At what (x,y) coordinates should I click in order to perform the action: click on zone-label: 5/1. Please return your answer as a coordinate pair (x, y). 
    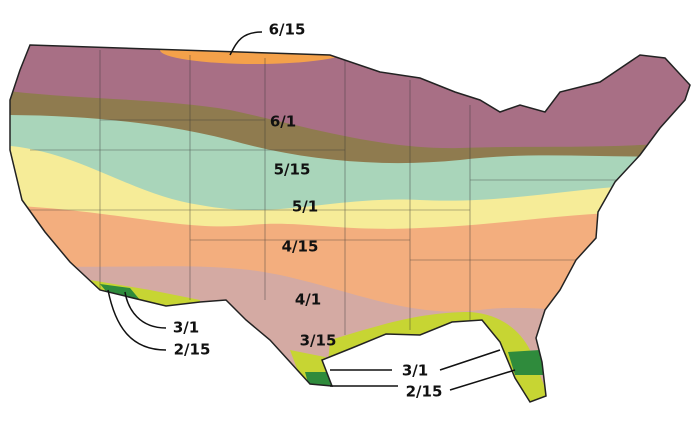
    Looking at the image, I should click on (305, 207).